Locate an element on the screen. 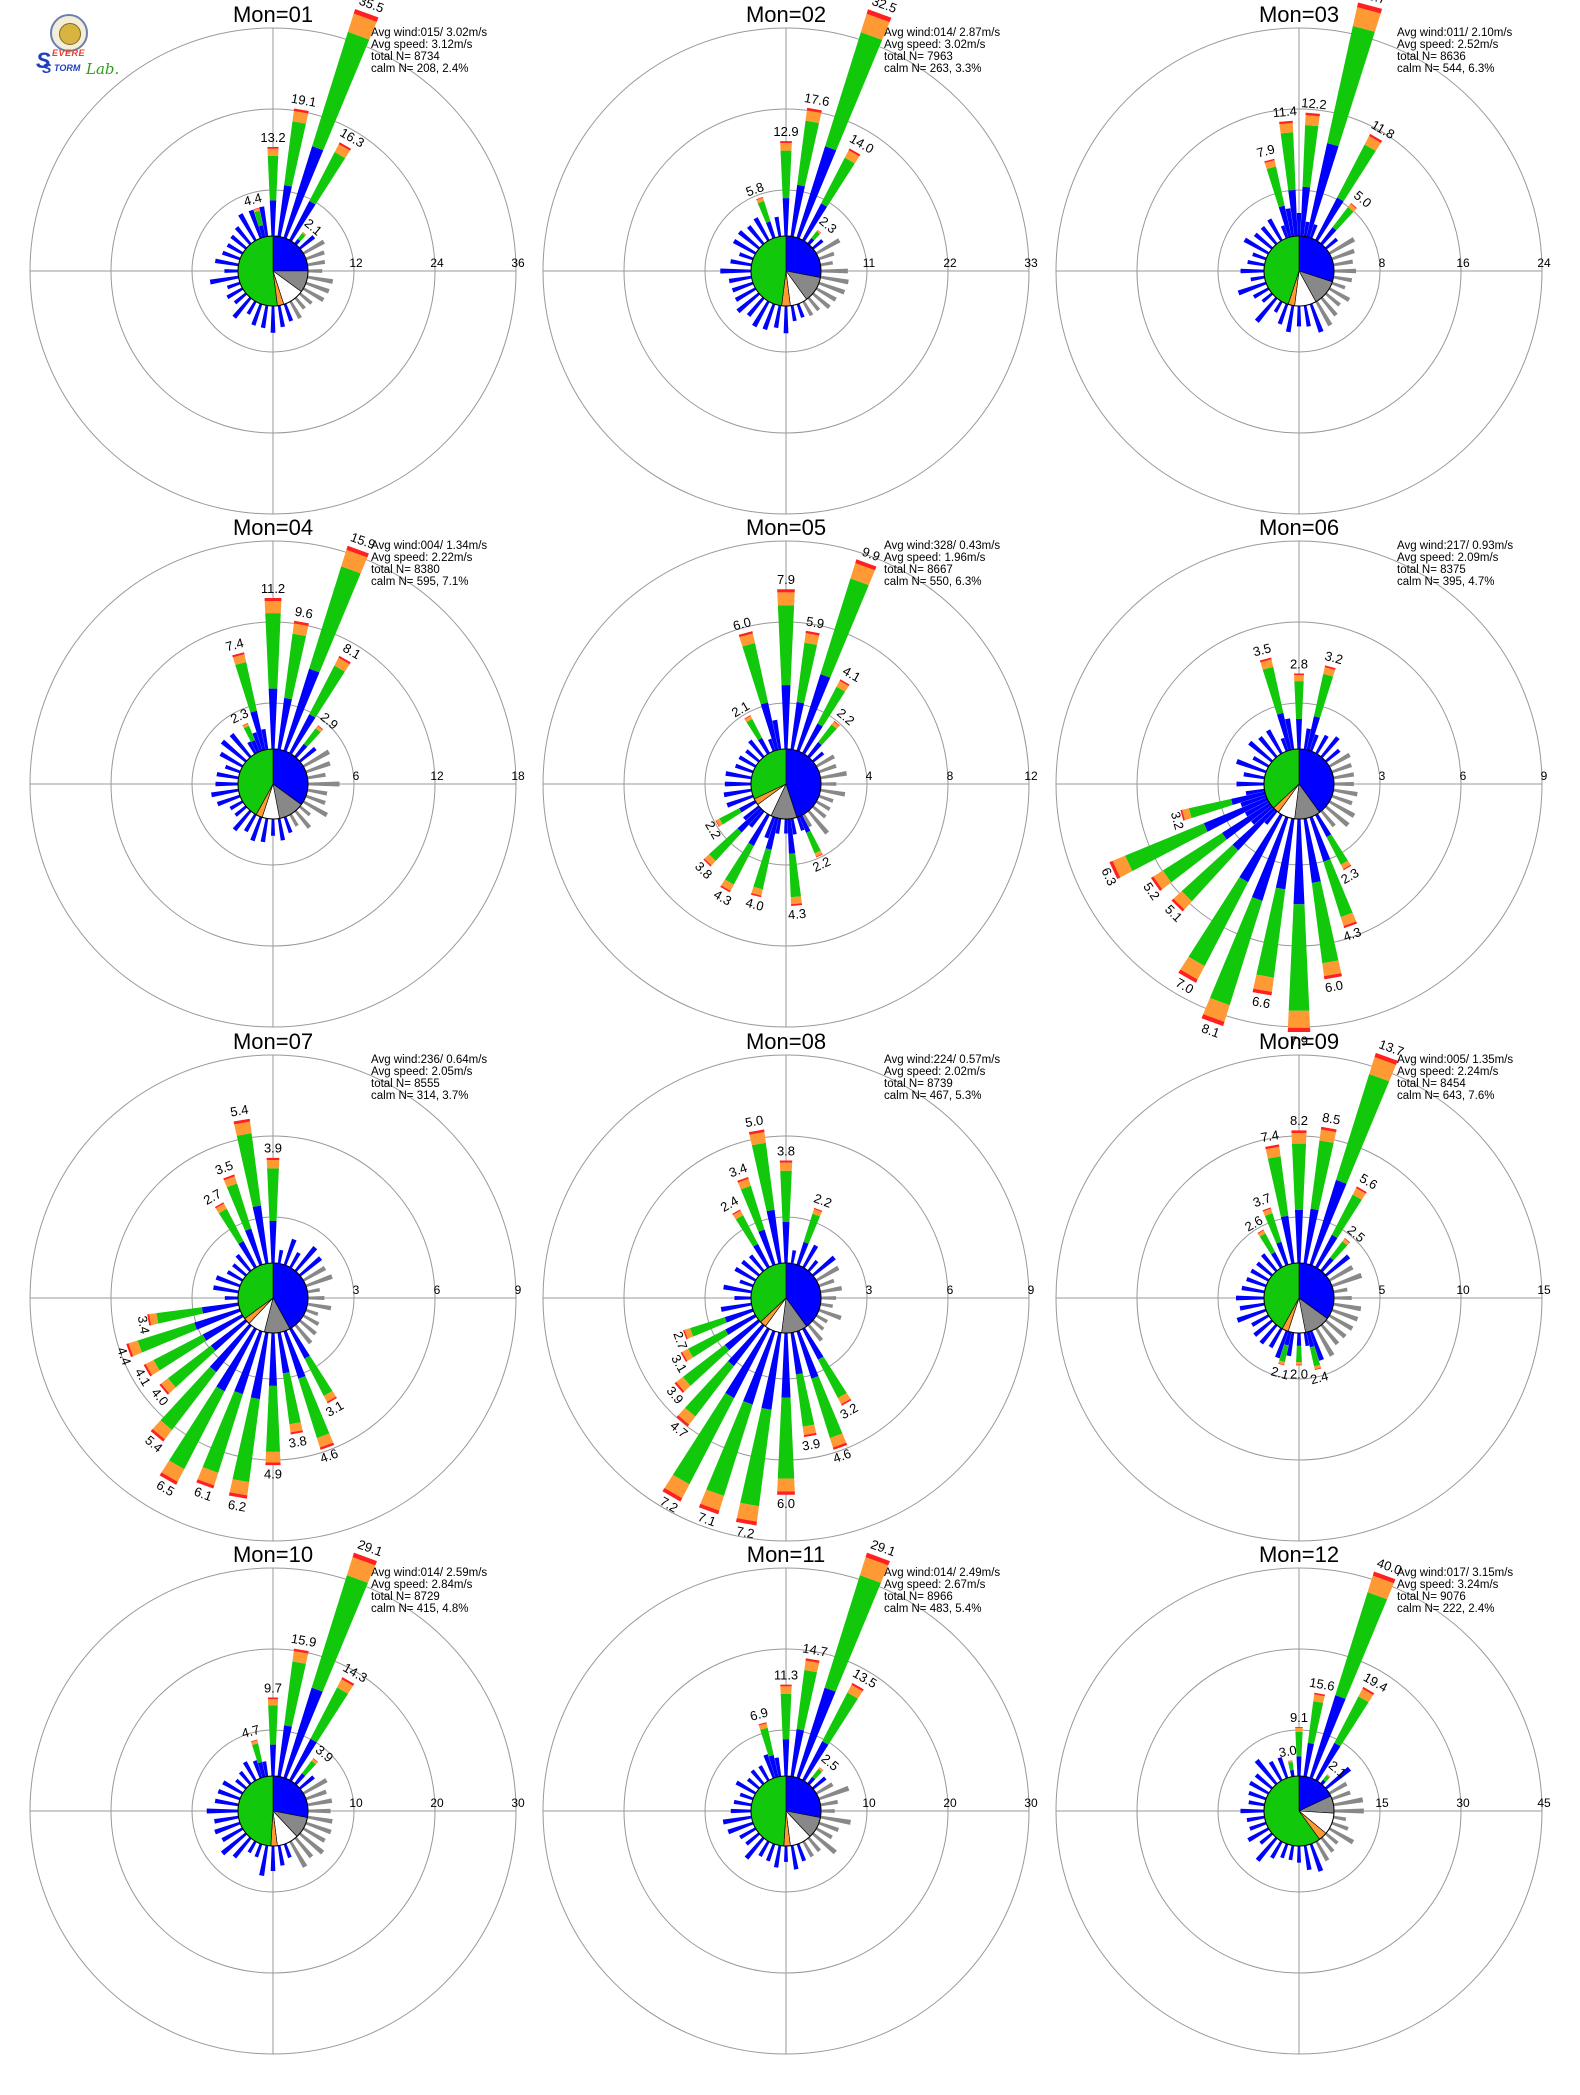  bar-value-label: 5.0 is located at coordinates (754, 1121).